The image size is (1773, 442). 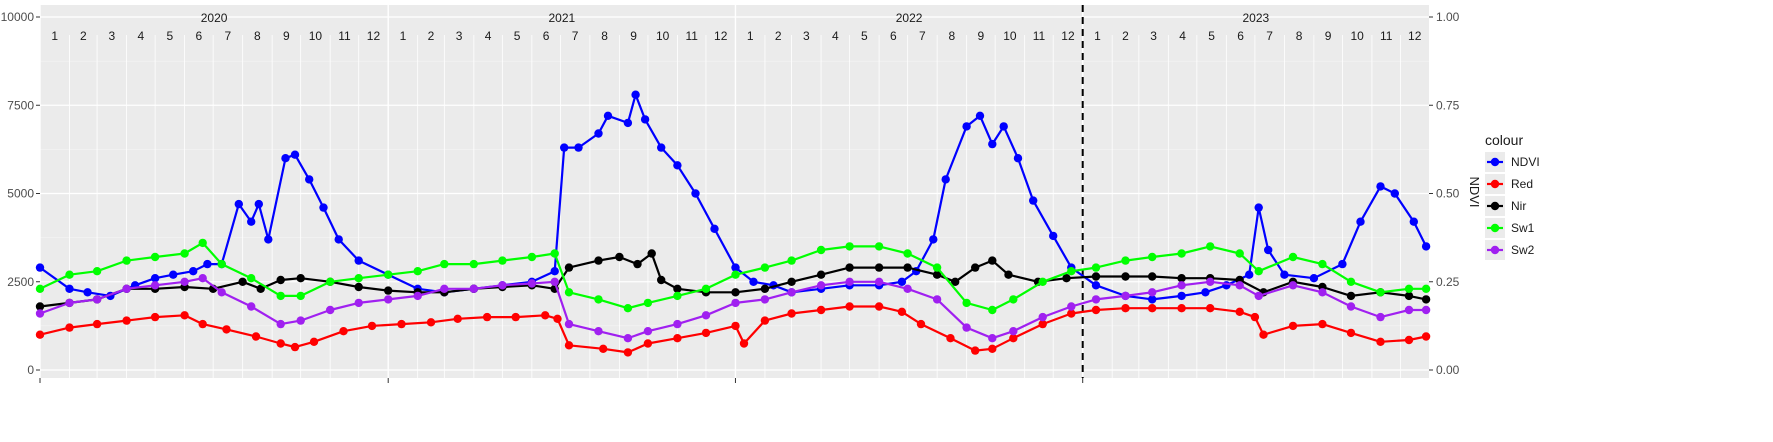 What do you see at coordinates (1504, 140) in the screenshot?
I see `legend-title: colour` at bounding box center [1504, 140].